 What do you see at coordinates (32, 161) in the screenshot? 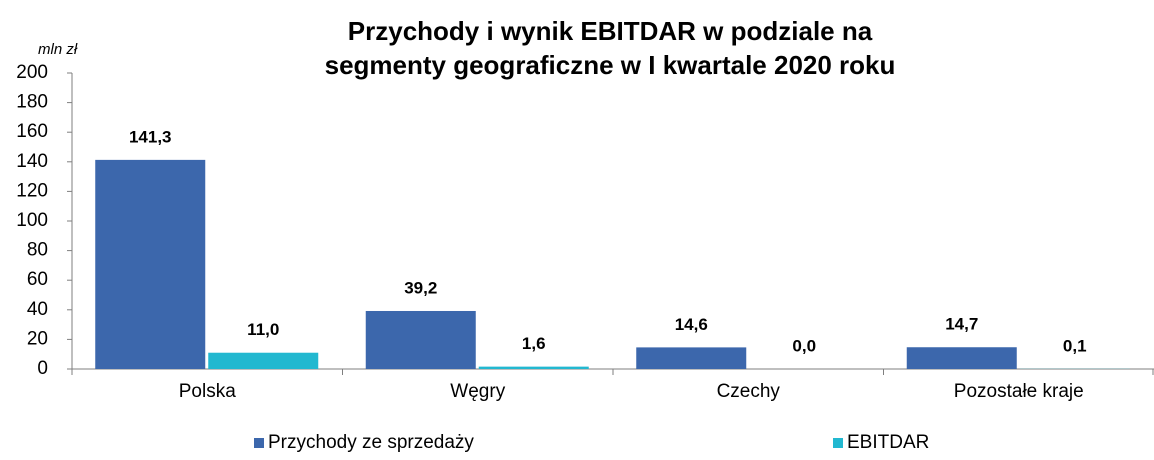
I see `y-tick-label: 140` at bounding box center [32, 161].